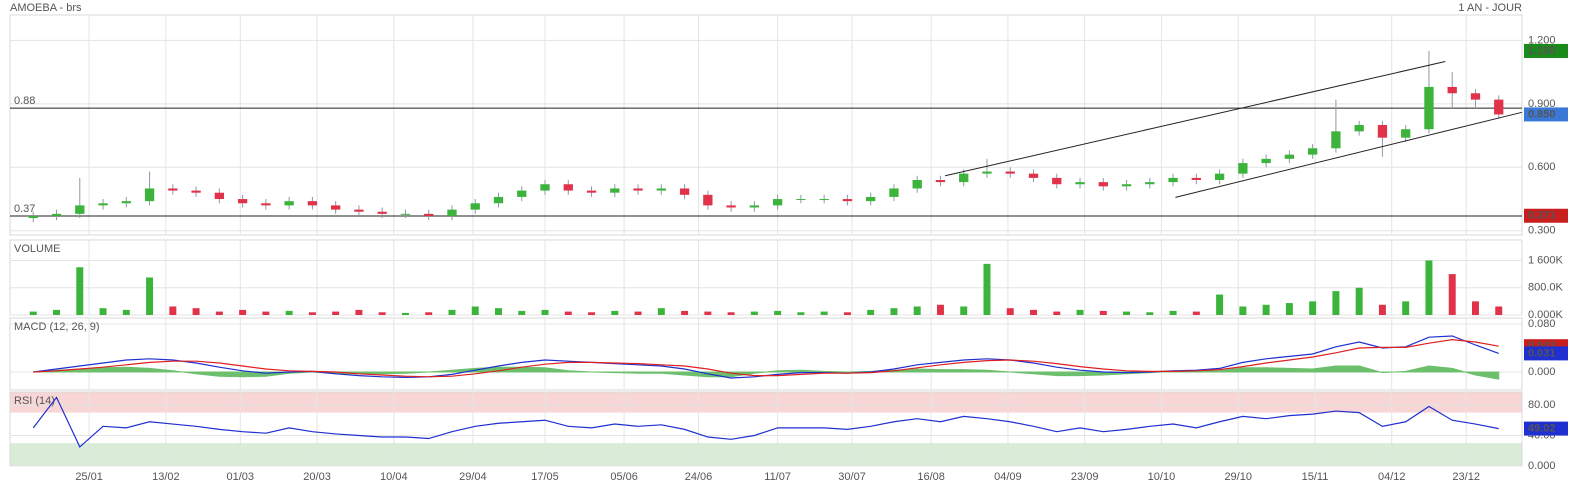 Image resolution: width=1571 pixels, height=487 pixels. Describe the element at coordinates (1542, 231) in the screenshot. I see `y-tick-label: 0.300` at that location.